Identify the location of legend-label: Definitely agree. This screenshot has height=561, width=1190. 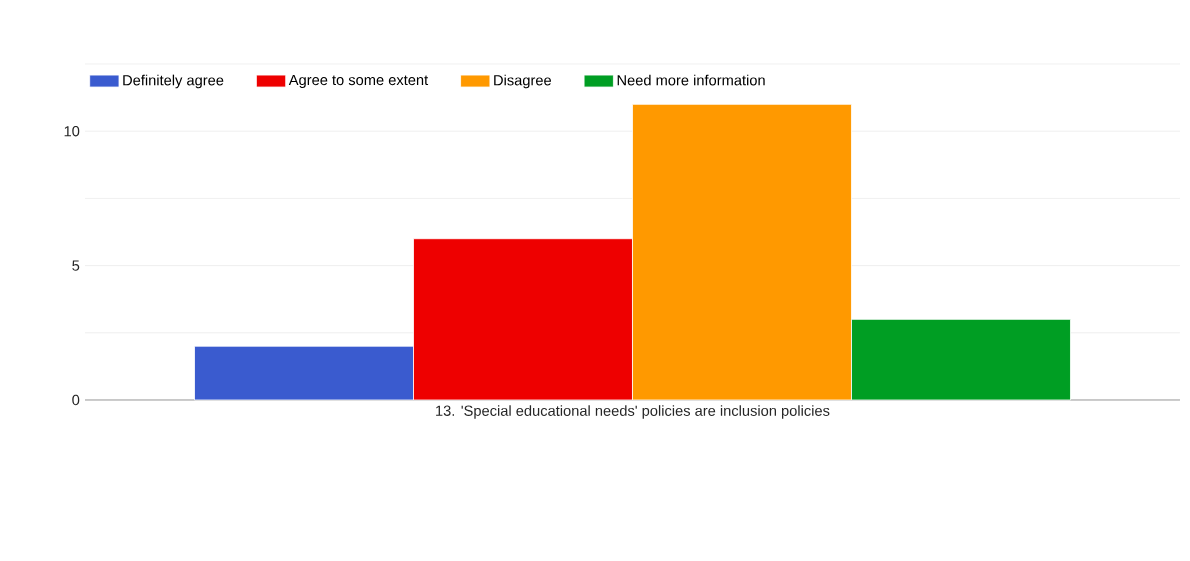
(173, 81).